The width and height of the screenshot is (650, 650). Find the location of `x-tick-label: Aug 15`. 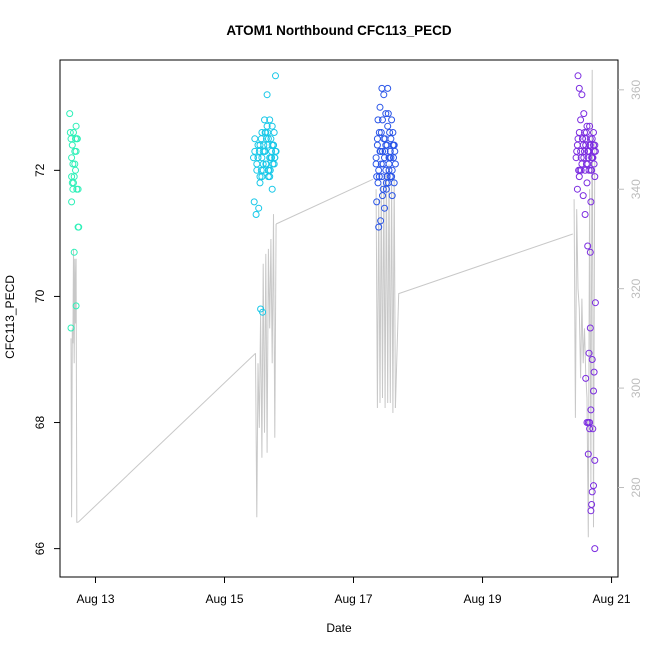

x-tick-label: Aug 15 is located at coordinates (224, 599).